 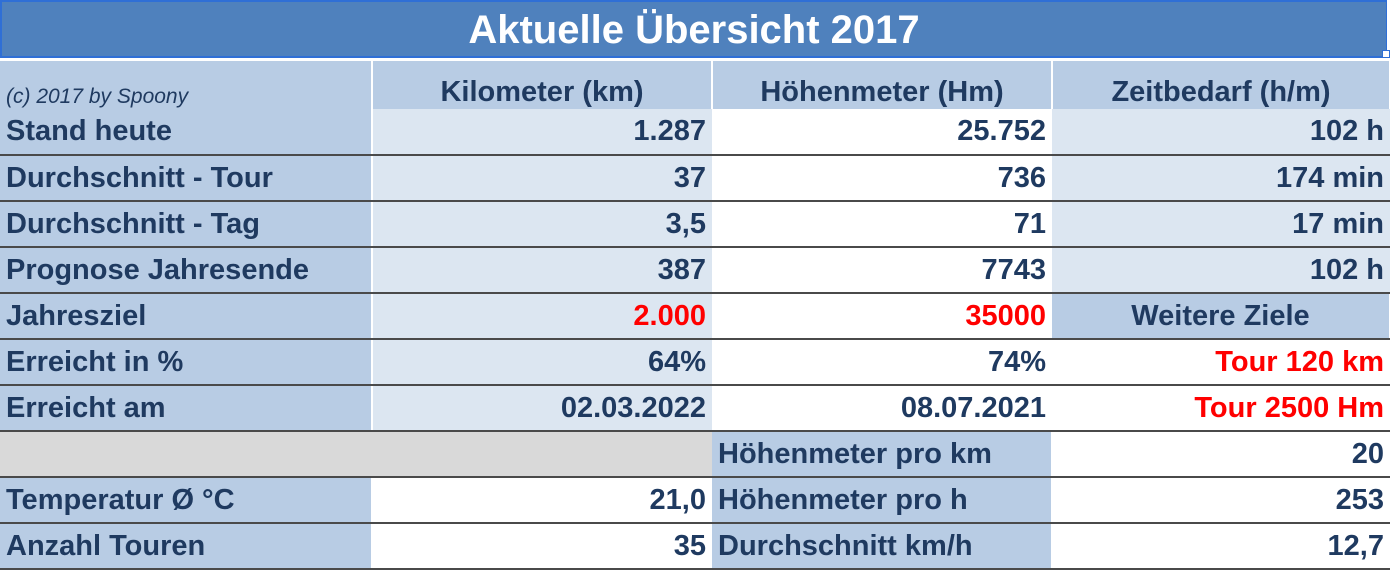 I want to click on row-label: Durchschnitt - Tag, so click(x=186, y=224).